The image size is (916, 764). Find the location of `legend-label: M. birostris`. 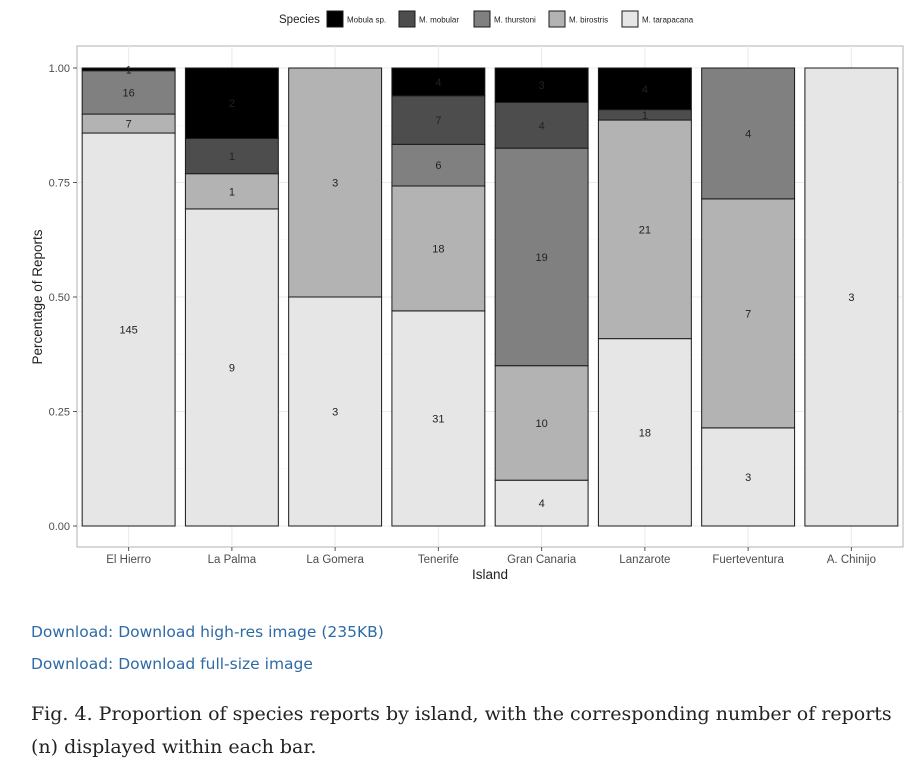

legend-label: M. birostris is located at coordinates (588, 20).